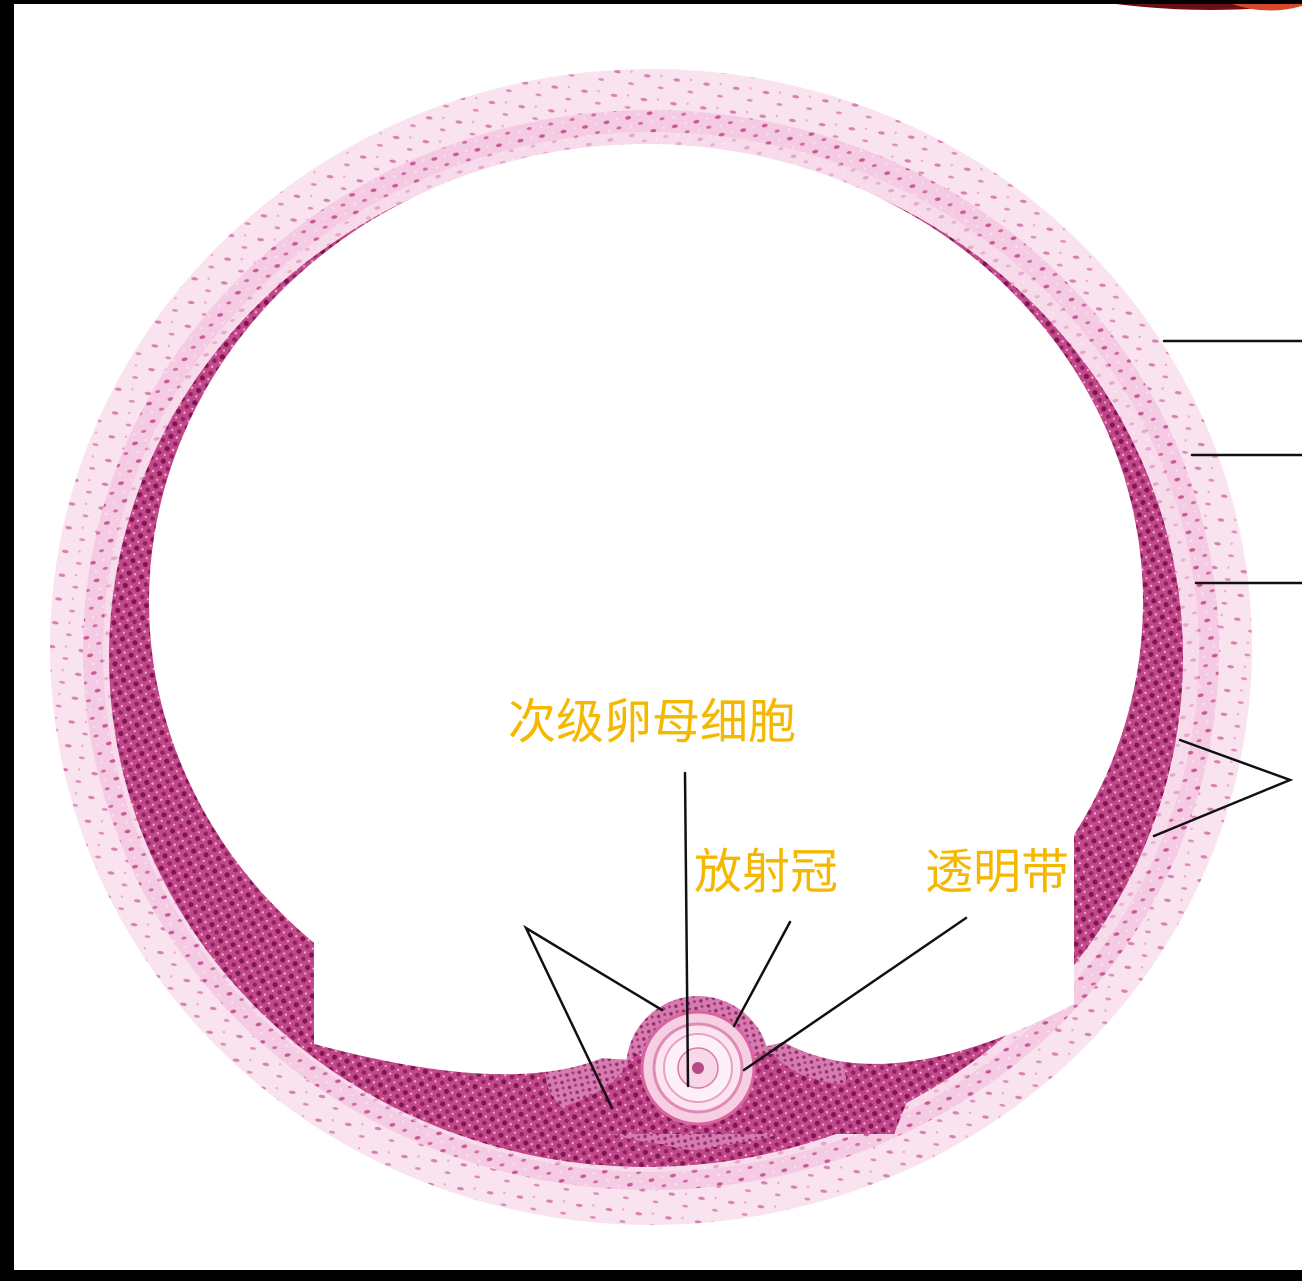  Describe the element at coordinates (593, 1017) in the screenshot. I see `pointer-line-pair-left` at that location.